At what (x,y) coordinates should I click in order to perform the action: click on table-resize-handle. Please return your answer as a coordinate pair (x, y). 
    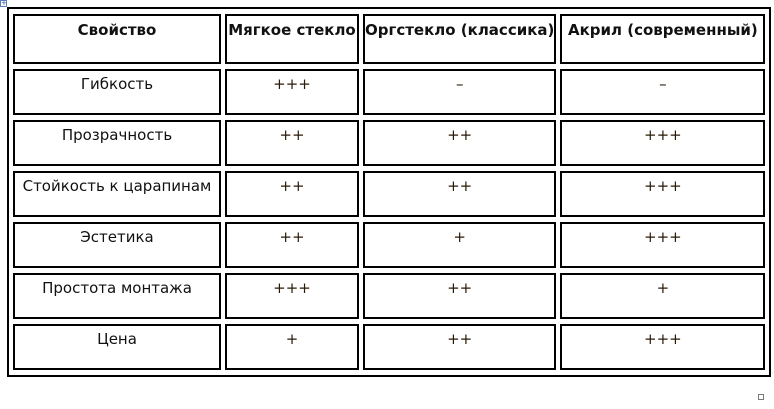
    Looking at the image, I should click on (761, 397).